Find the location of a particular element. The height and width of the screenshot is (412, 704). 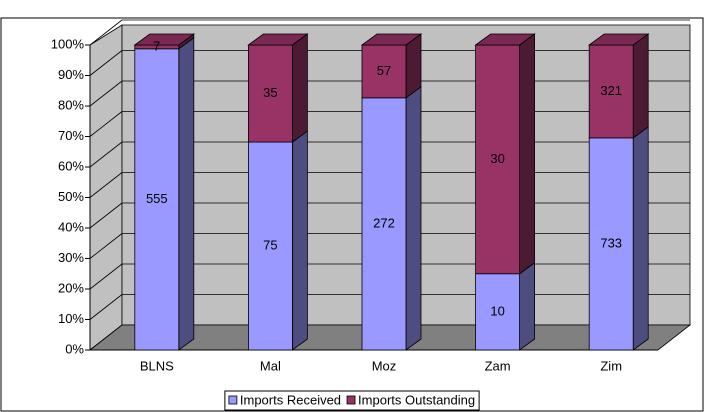

x-tick-label: Zam is located at coordinates (498, 365).